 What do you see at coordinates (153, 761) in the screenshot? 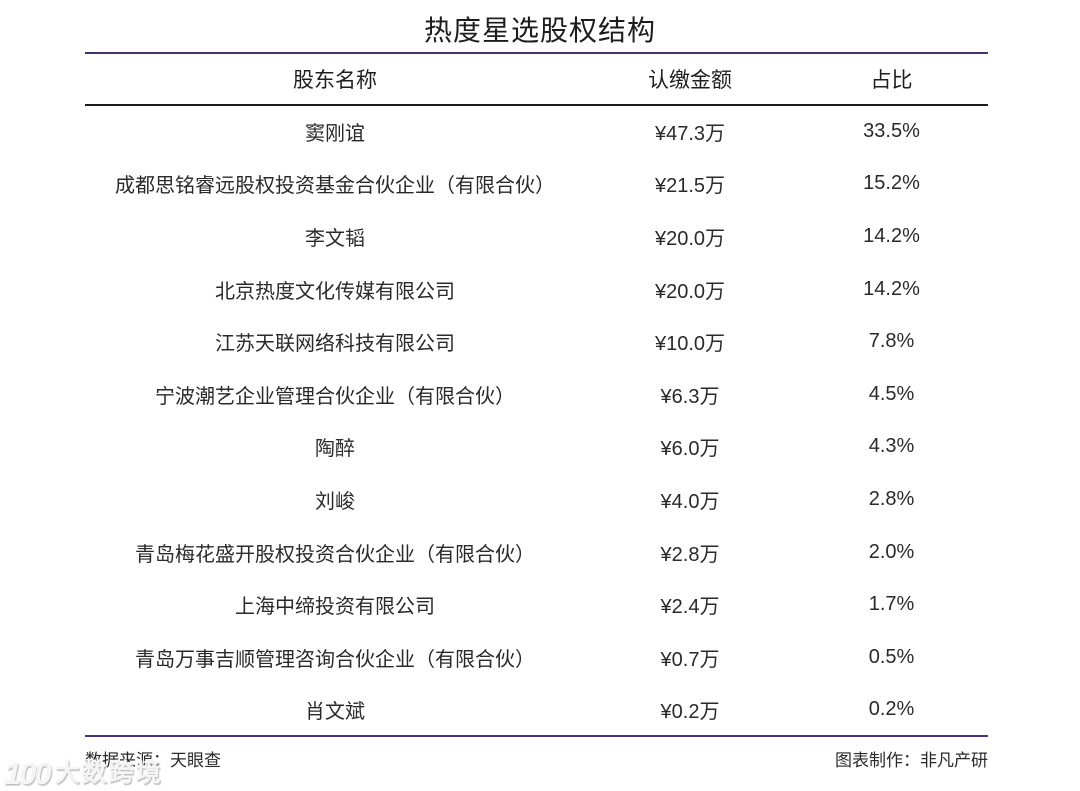
I see `data-source-label: 数据来源：天眼查` at bounding box center [153, 761].